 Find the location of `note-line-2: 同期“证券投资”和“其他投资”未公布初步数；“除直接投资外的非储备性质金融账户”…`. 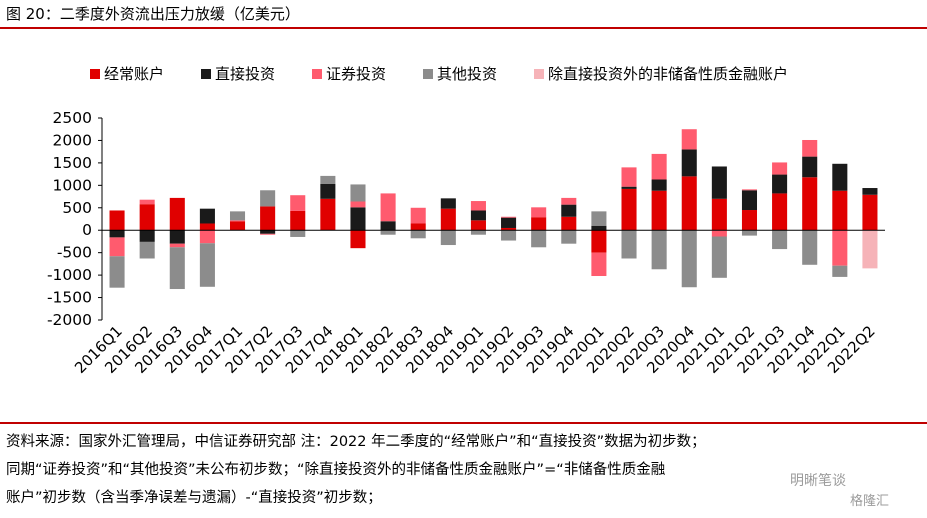

note-line-2: 同期“证券投资”和“其他投资”未公布初步数；“除直接投资外的非储备性质金融账户”… is located at coordinates (336, 470).